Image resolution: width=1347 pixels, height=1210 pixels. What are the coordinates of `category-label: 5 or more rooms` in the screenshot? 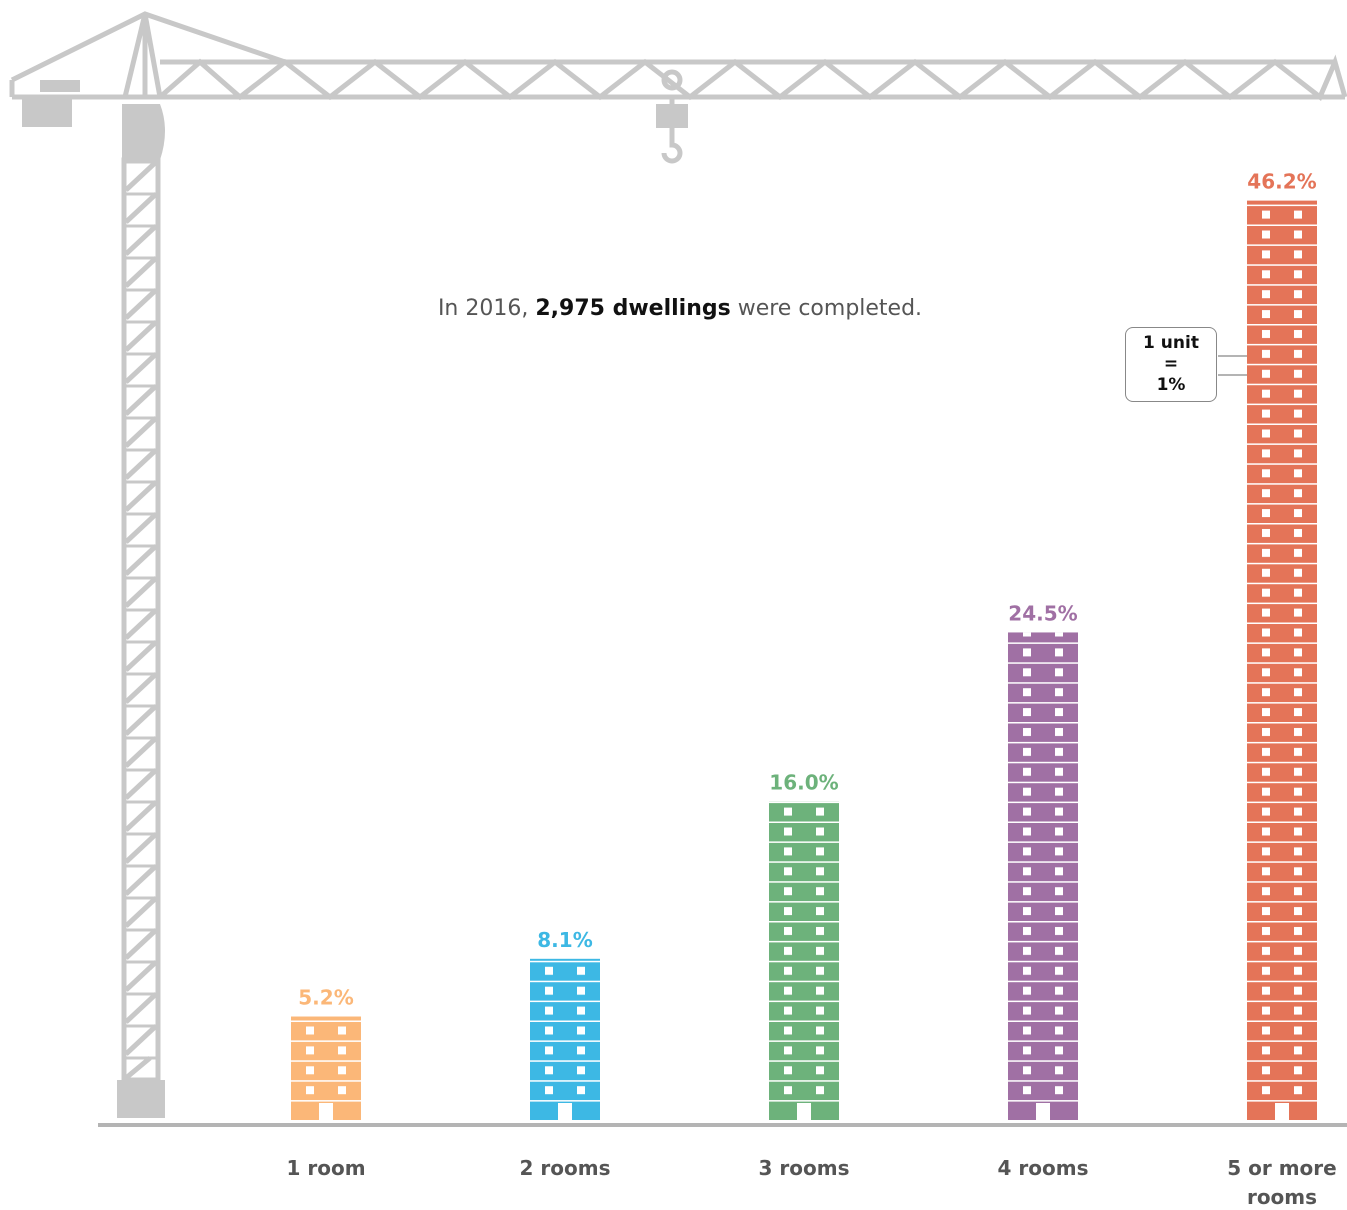 It's located at (1282, 1182).